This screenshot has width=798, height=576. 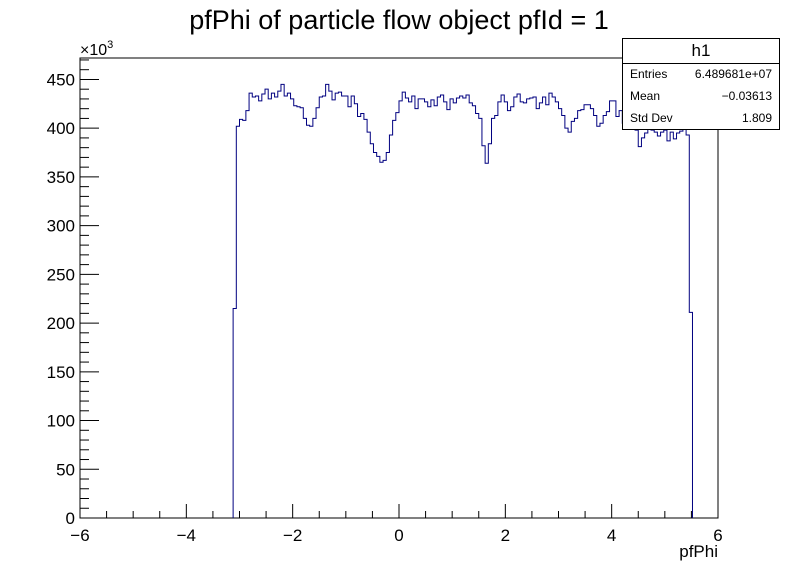 I want to click on stats-title: h1, so click(x=701, y=51).